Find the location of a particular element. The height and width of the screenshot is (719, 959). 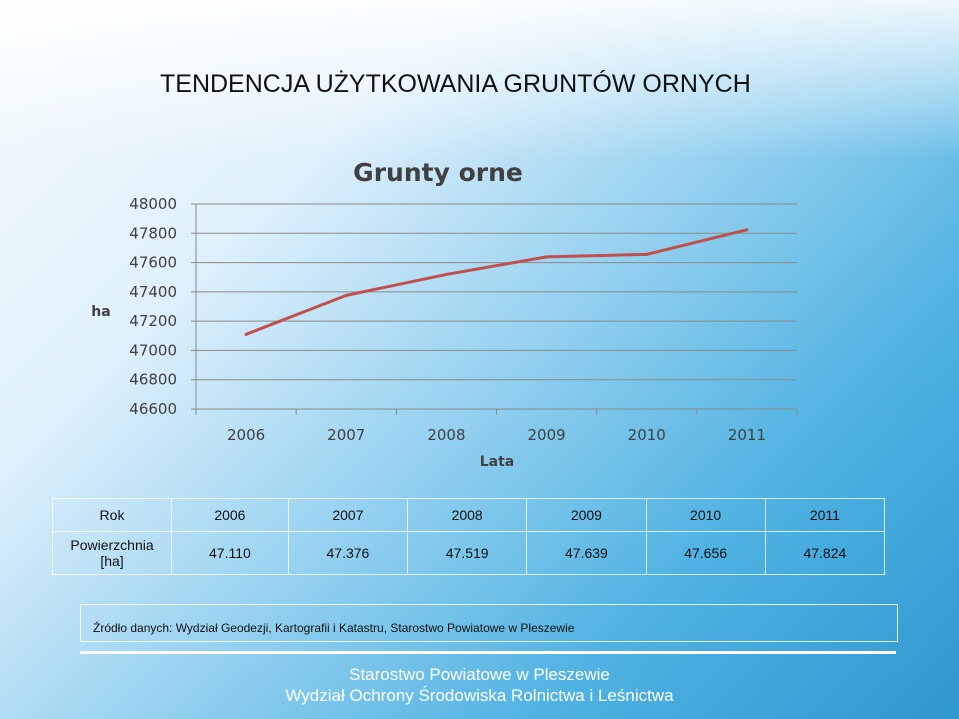

table-cell-value: 47.639 is located at coordinates (586, 553).